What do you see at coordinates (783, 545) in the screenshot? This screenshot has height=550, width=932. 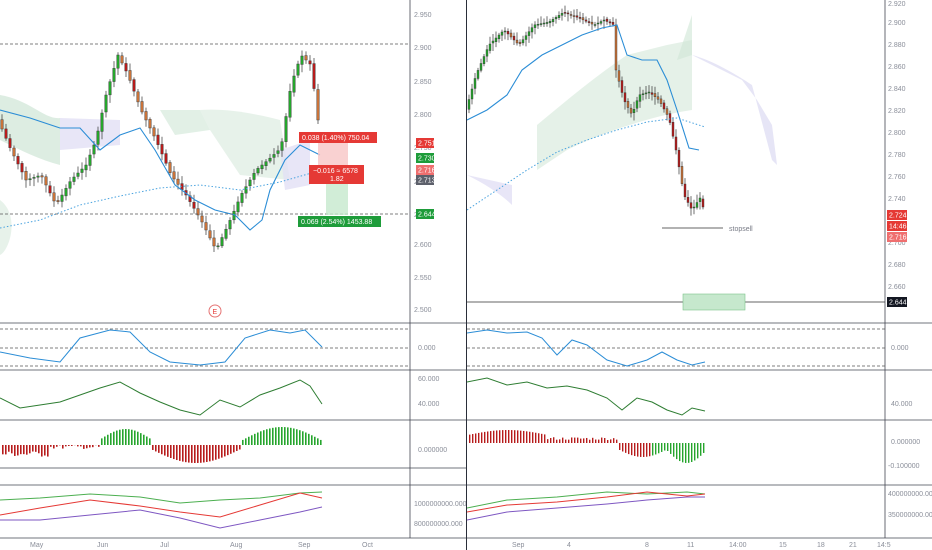 I see `axis-label: 15` at bounding box center [783, 545].